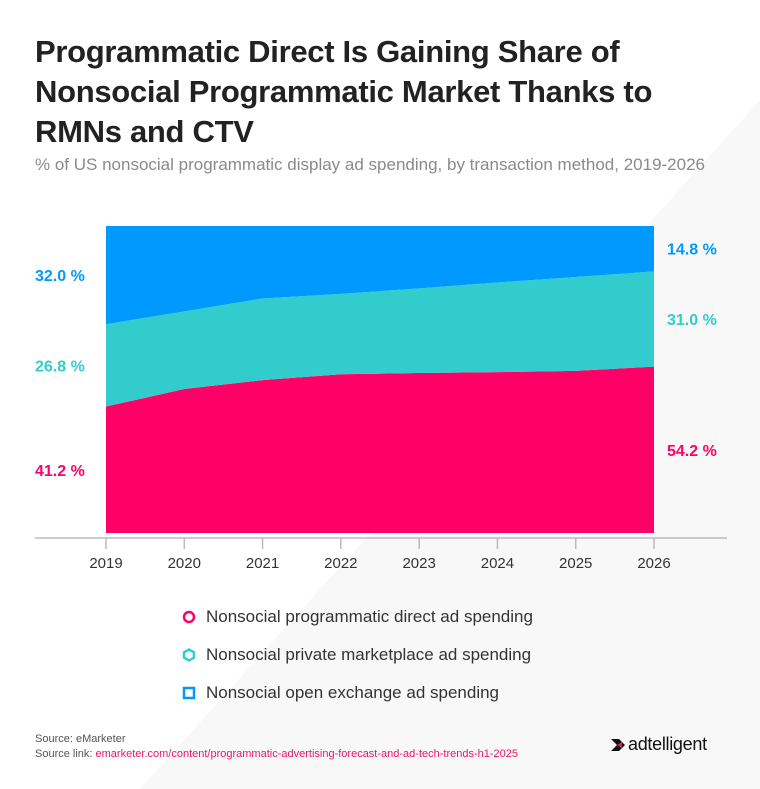  What do you see at coordinates (189, 655) in the screenshot?
I see `hexagon-marker-icon` at bounding box center [189, 655].